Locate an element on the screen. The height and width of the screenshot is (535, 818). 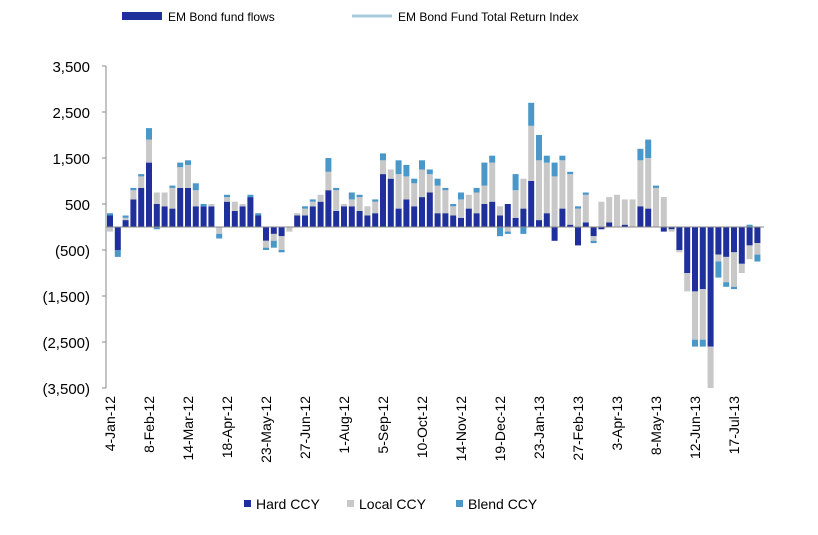
legend-label: Blend CCY is located at coordinates (503, 504).